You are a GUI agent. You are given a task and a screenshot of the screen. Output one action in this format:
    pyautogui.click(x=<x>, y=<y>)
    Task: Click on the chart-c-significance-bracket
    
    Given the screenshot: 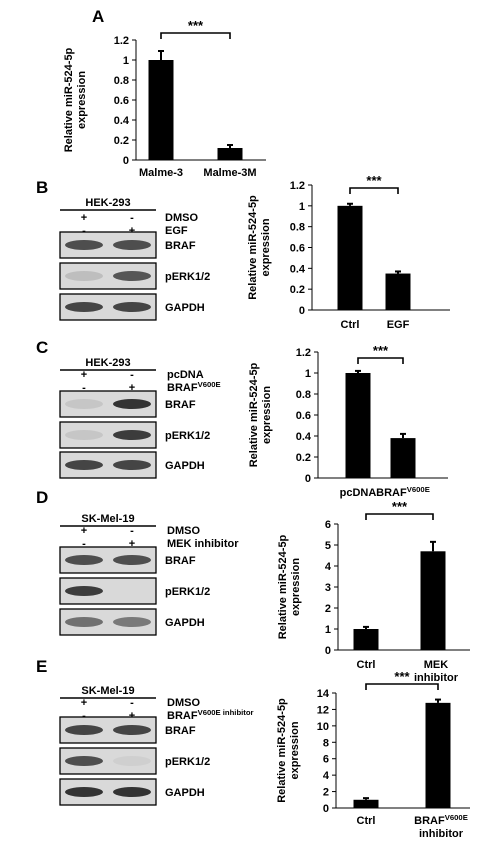 What is the action you would take?
    pyautogui.click(x=380, y=360)
    